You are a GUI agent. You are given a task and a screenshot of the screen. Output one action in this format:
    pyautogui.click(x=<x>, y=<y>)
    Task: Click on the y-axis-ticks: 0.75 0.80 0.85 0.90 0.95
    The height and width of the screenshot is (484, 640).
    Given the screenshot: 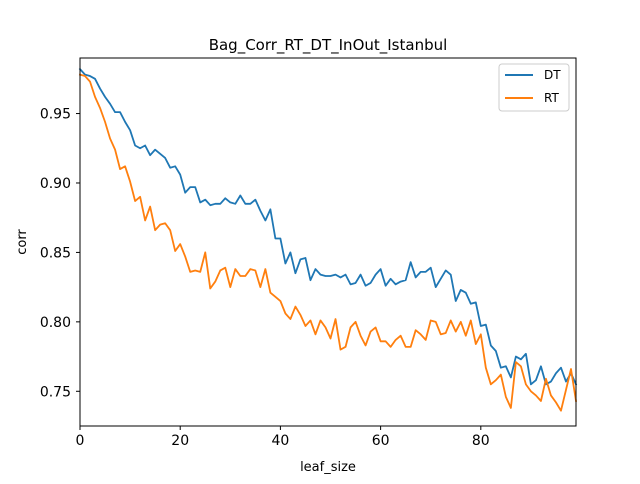 What is the action you would take?
    pyautogui.click(x=60, y=253)
    